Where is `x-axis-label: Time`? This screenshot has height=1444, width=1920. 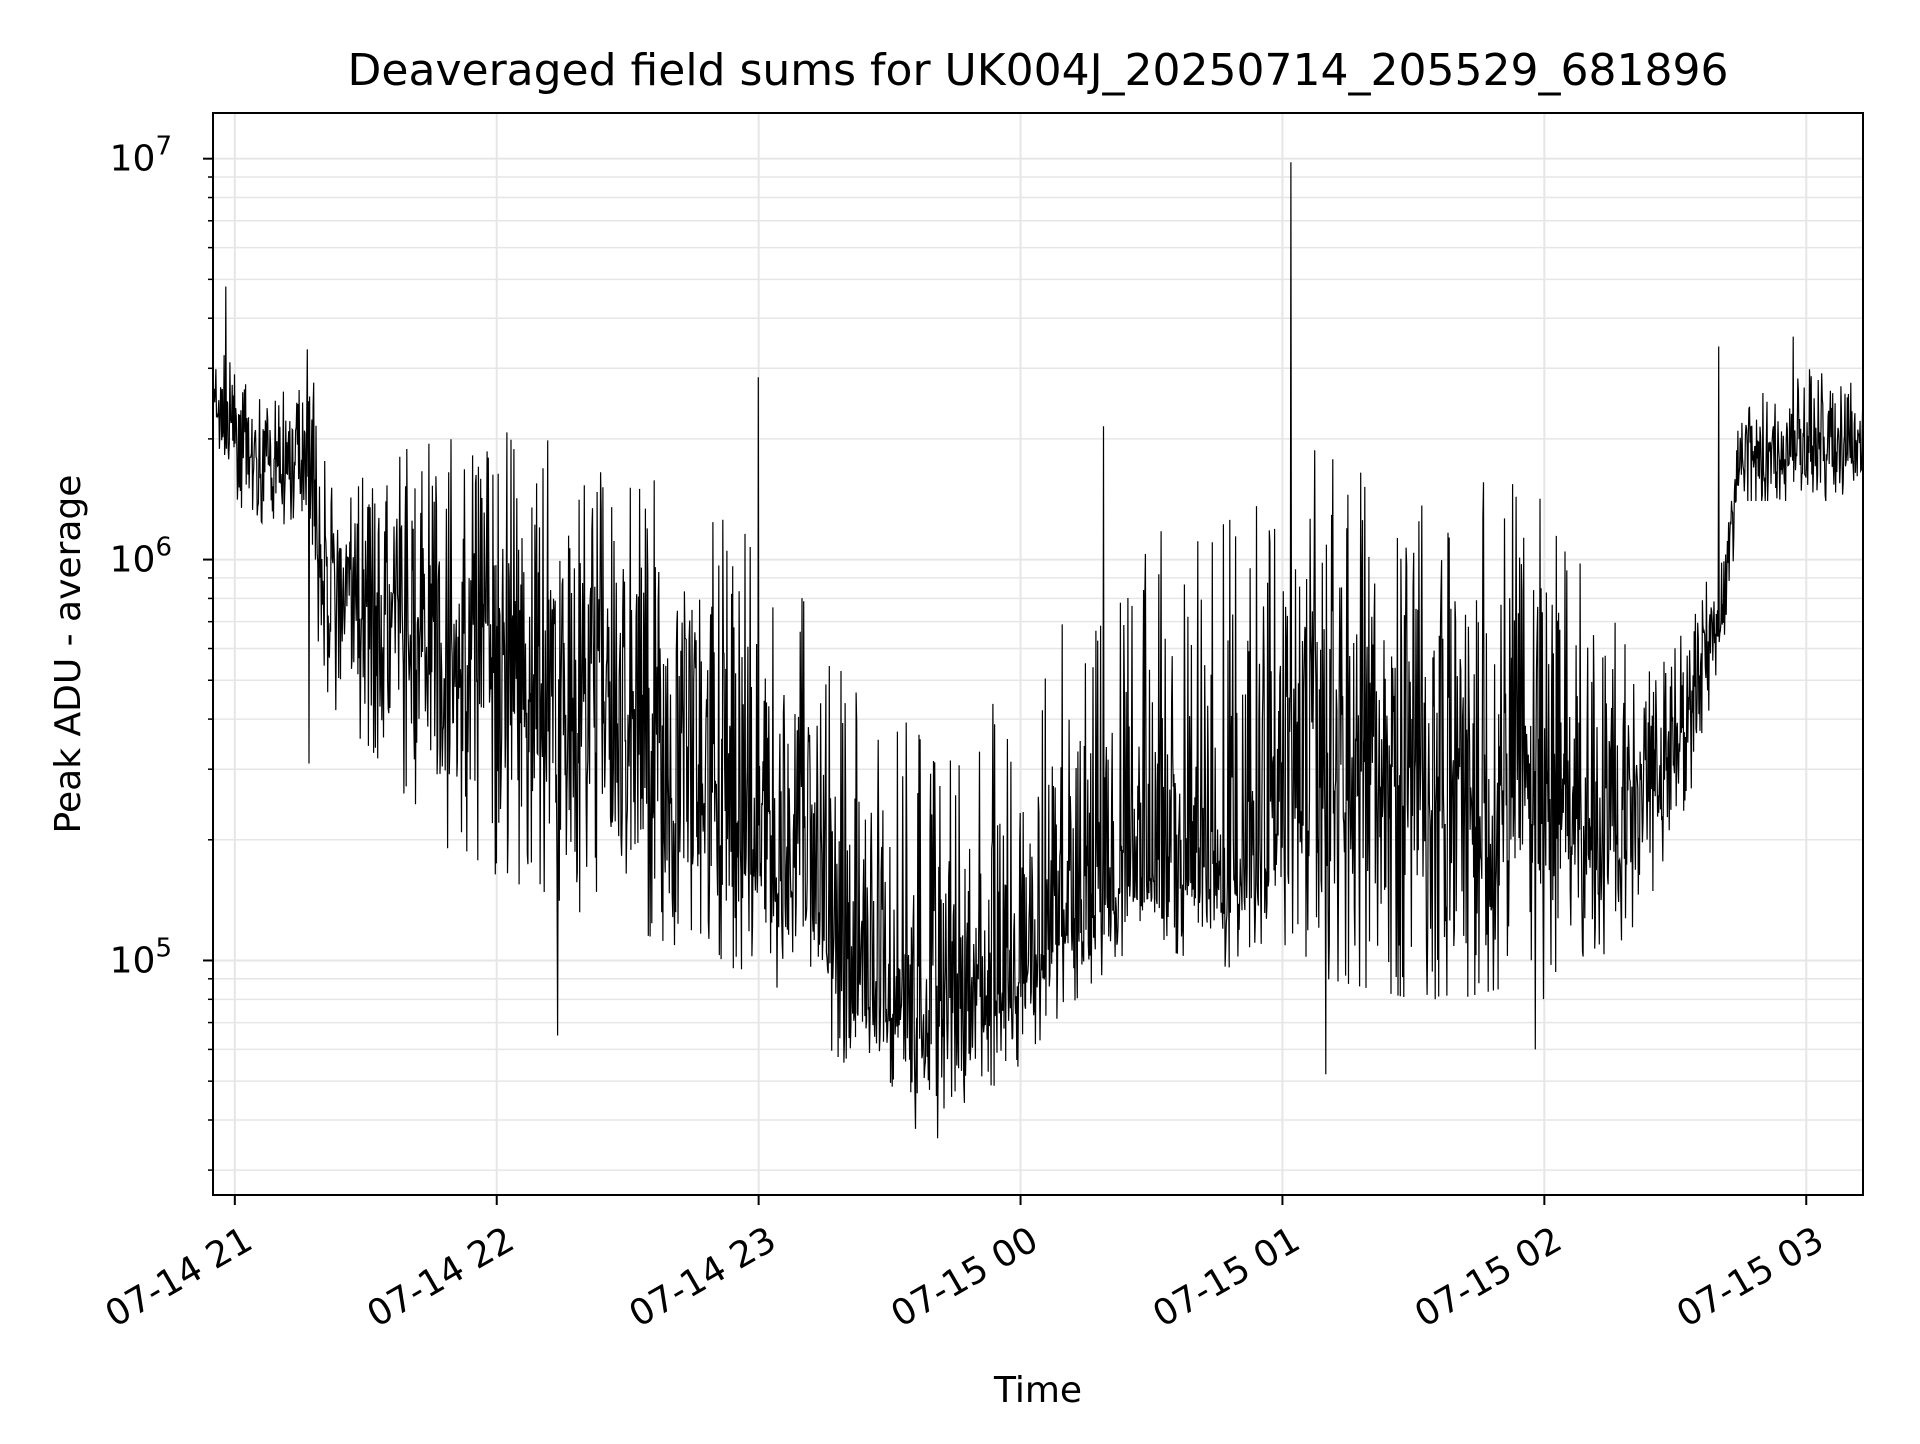 x-axis-label: Time is located at coordinates (1037, 1390).